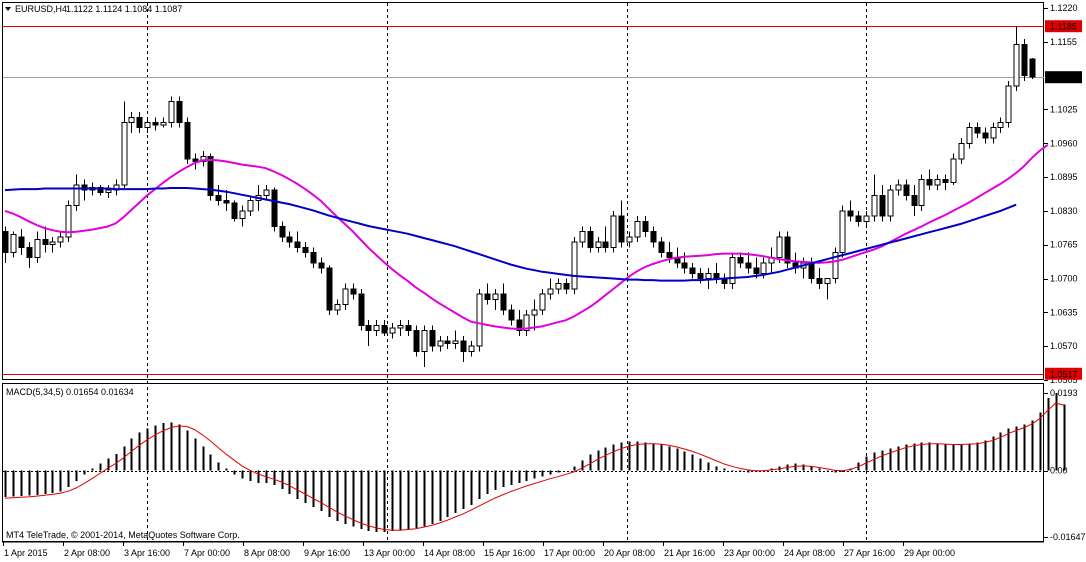  What do you see at coordinates (869, 553) in the screenshot?
I see `time-tick-label: 27 Apr 16:00` at bounding box center [869, 553].